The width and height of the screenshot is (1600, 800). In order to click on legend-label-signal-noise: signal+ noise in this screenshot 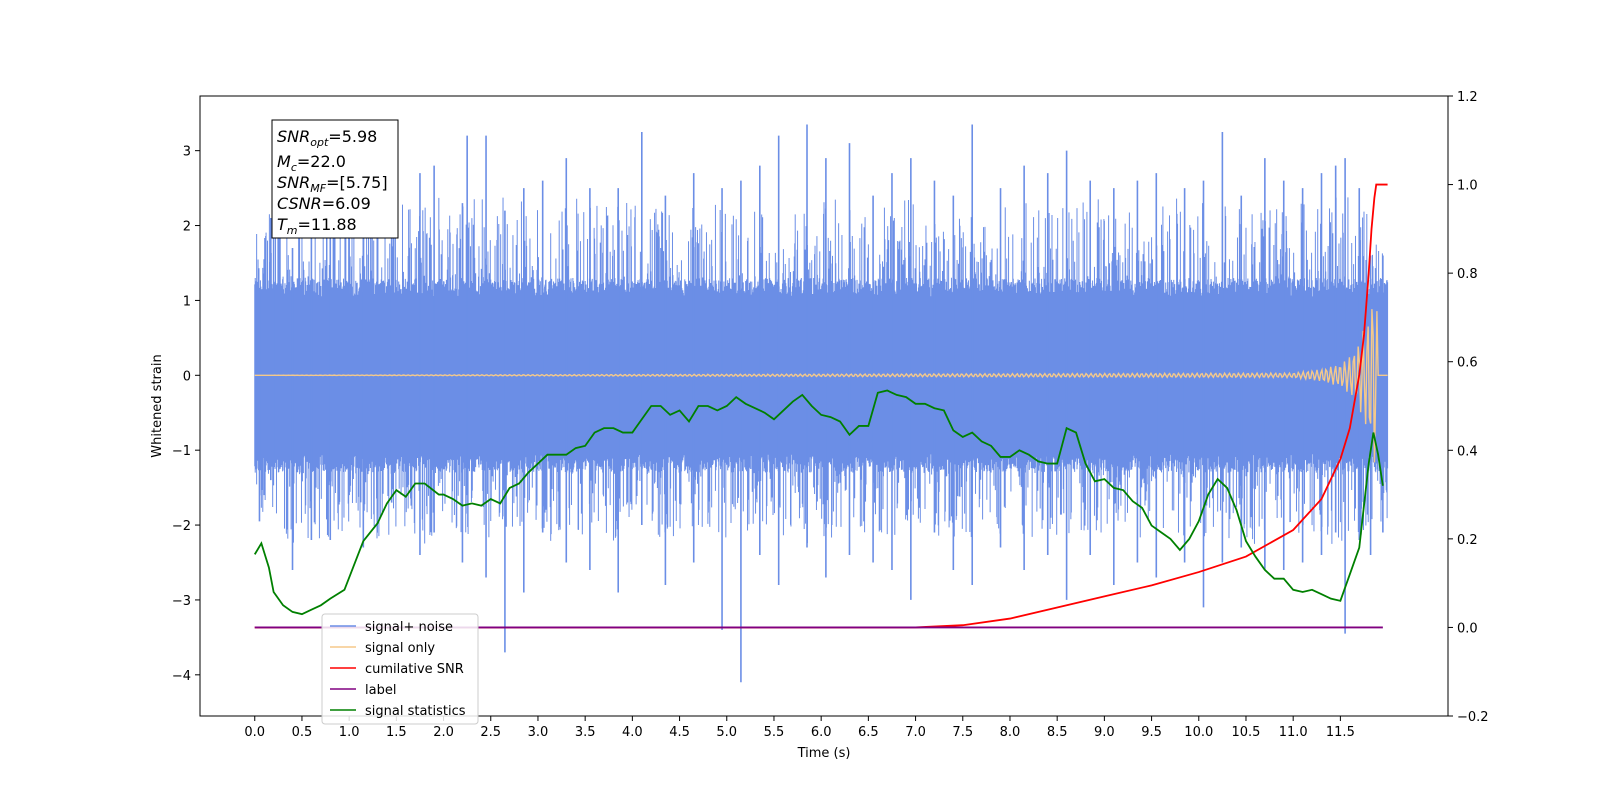, I will do `click(409, 627)`.